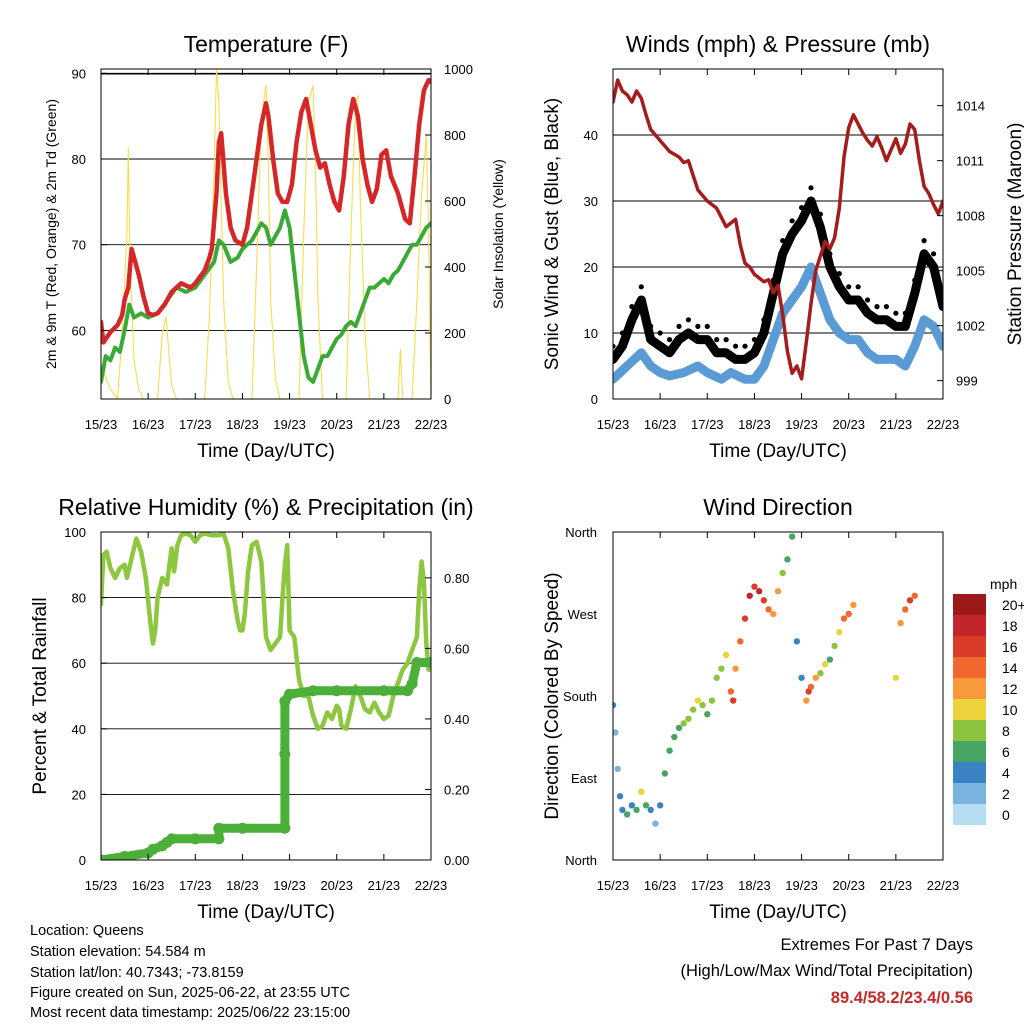  Describe the element at coordinates (79, 73) in the screenshot. I see `y-tick-label: 90` at that location.